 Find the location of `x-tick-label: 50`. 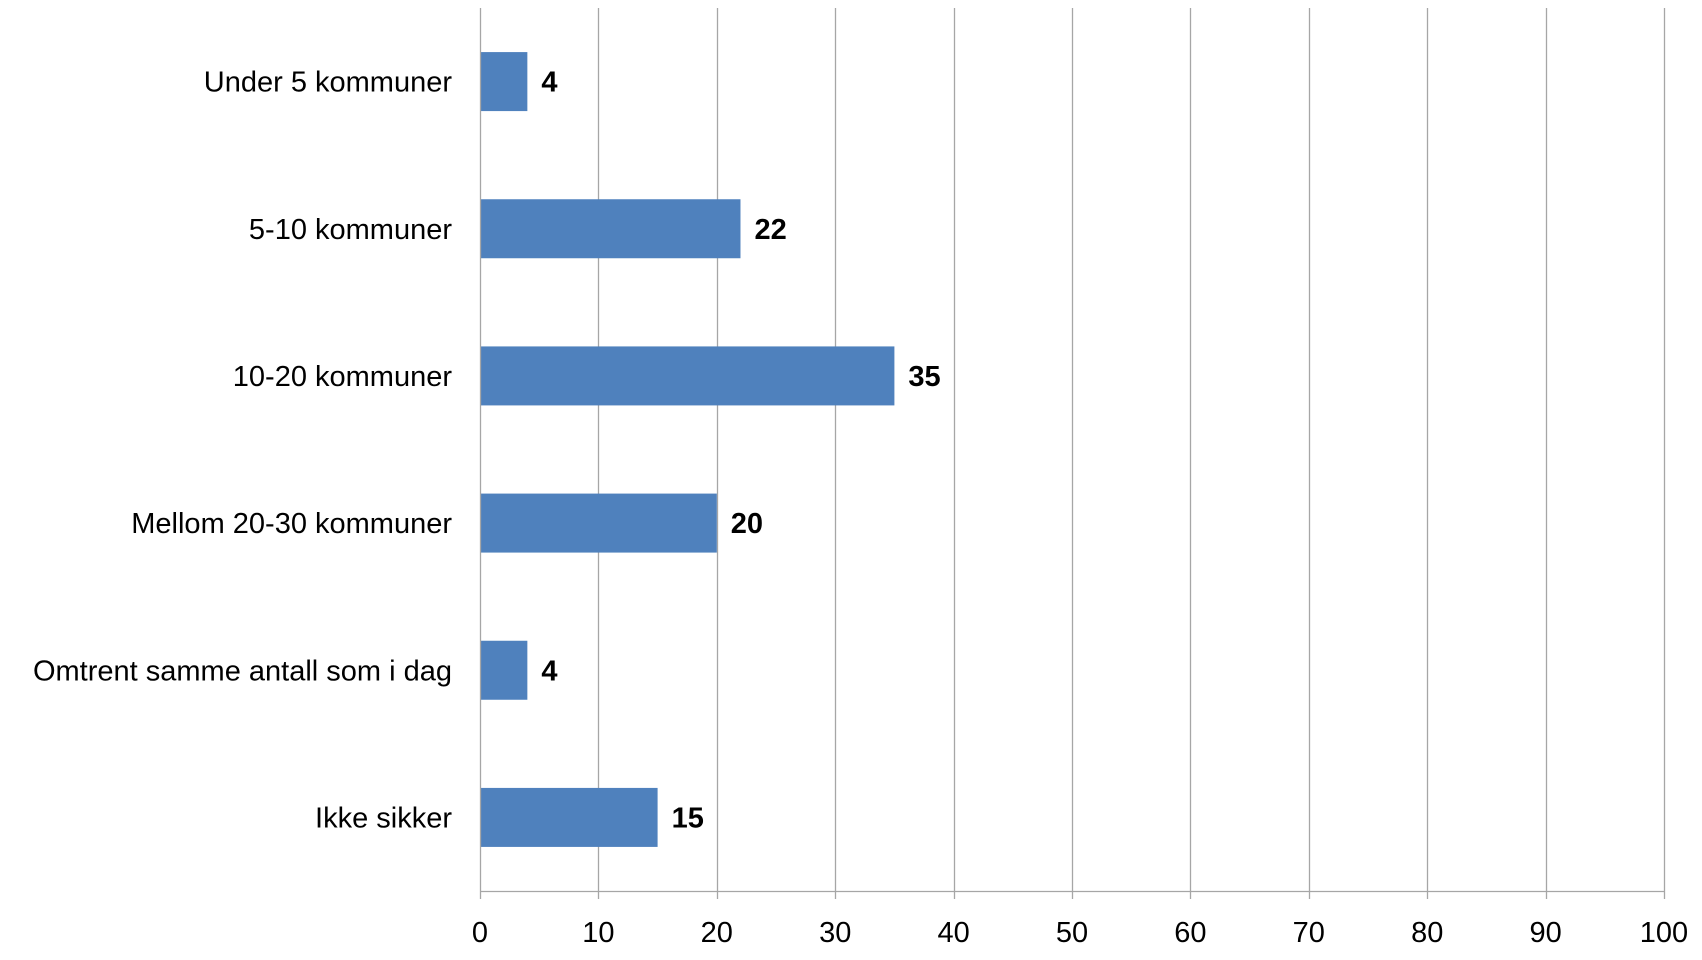

x-tick-label: 50 is located at coordinates (1072, 933).